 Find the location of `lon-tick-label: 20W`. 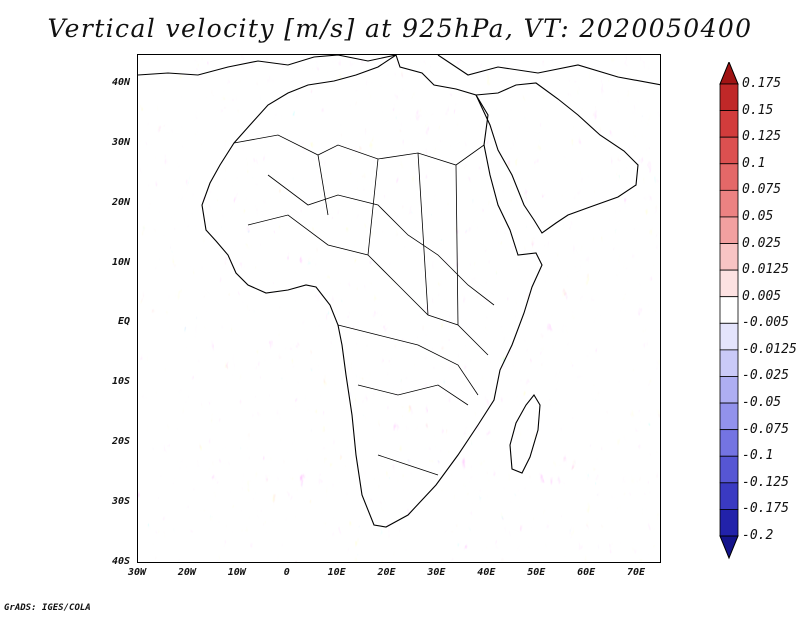

lon-tick-label: 20W is located at coordinates (186, 572).